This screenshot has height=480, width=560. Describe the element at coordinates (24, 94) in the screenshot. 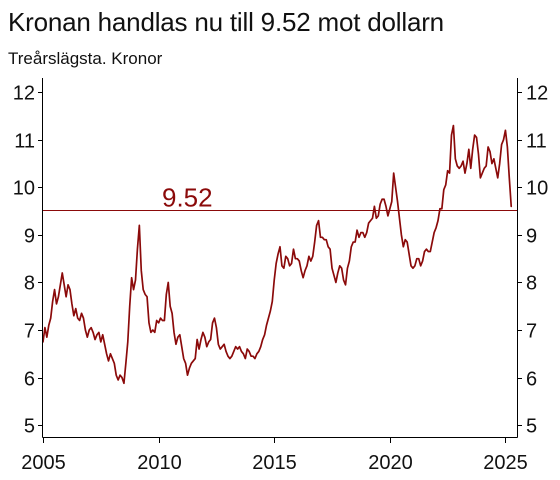

I see `y-tick-label-left: 12` at that location.